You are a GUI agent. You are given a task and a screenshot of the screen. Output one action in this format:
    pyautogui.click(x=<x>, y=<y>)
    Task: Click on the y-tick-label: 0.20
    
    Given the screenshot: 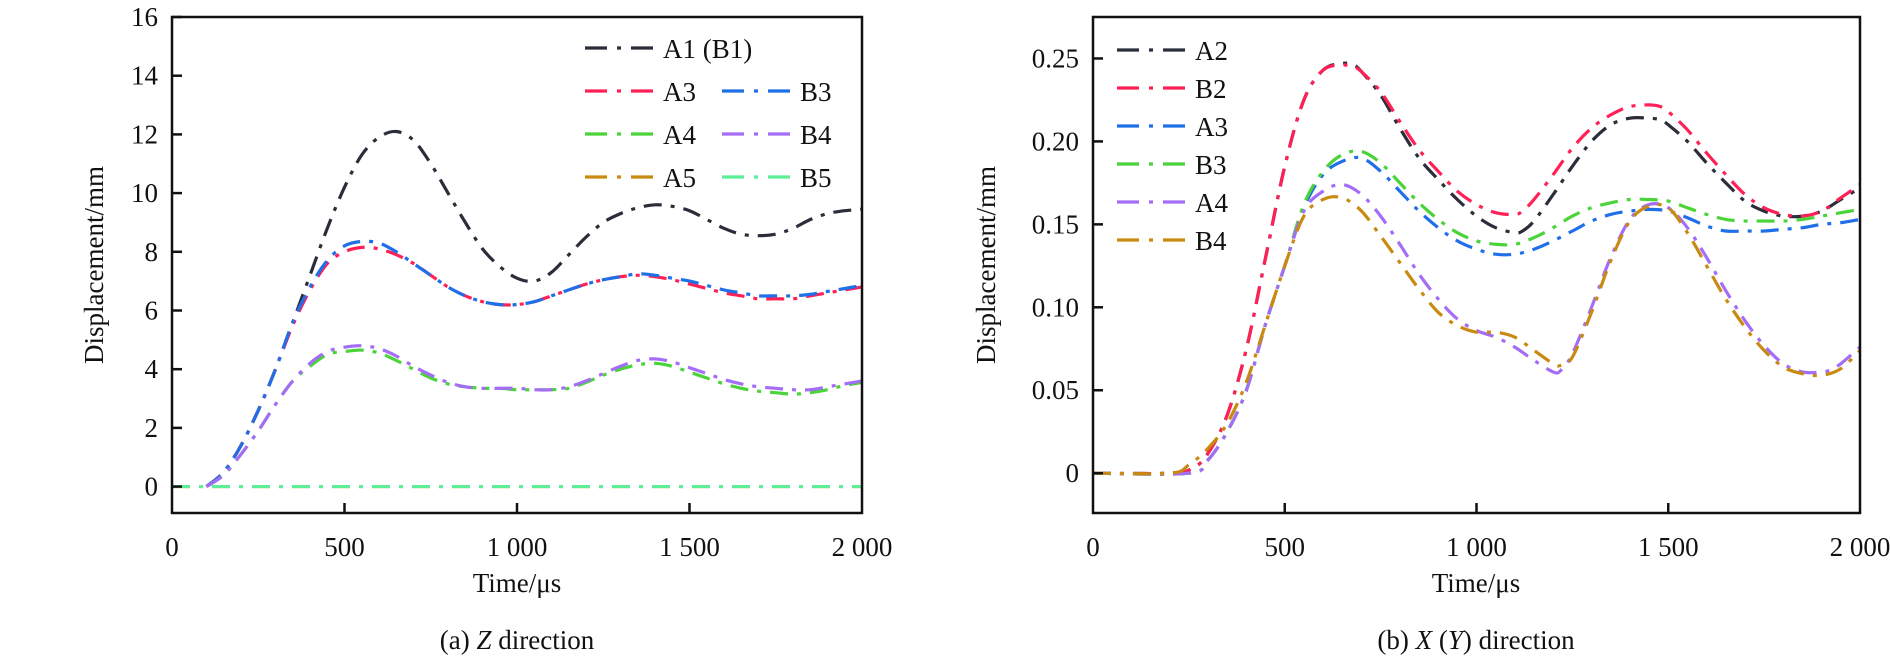 What is the action you would take?
    pyautogui.click(x=1055, y=141)
    